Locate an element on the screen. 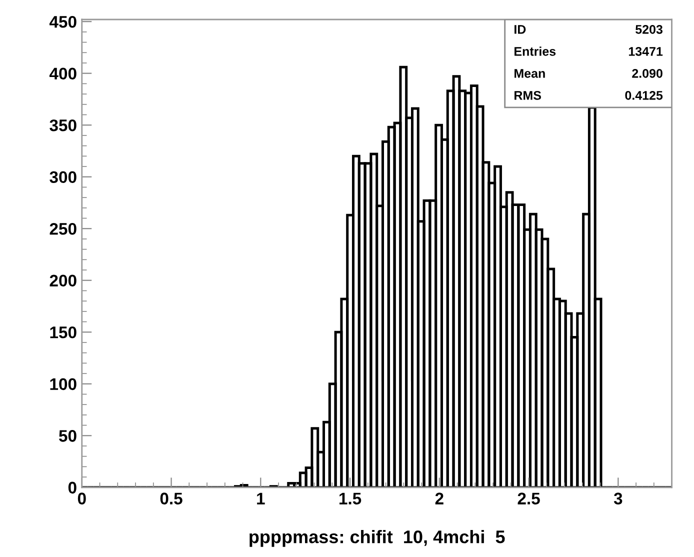  y-tick-label: 100 is located at coordinates (63, 384).